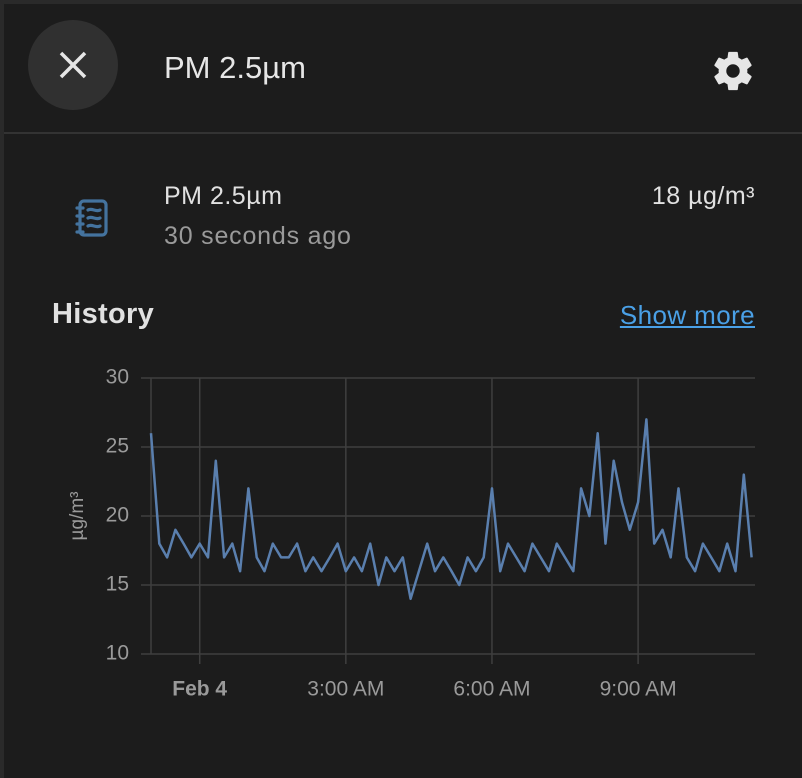 Image resolution: width=802 pixels, height=778 pixels. What do you see at coordinates (491, 689) in the screenshot?
I see `x-tick-label: 6:00 AM` at bounding box center [491, 689].